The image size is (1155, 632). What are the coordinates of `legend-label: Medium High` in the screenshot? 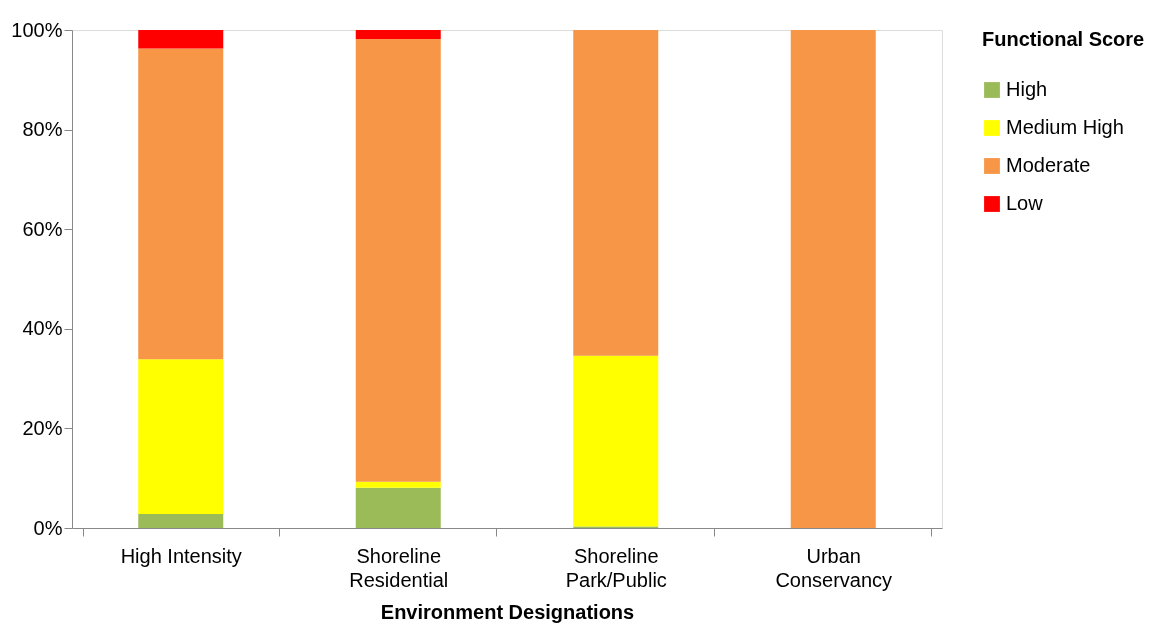 It's located at (1065, 127).